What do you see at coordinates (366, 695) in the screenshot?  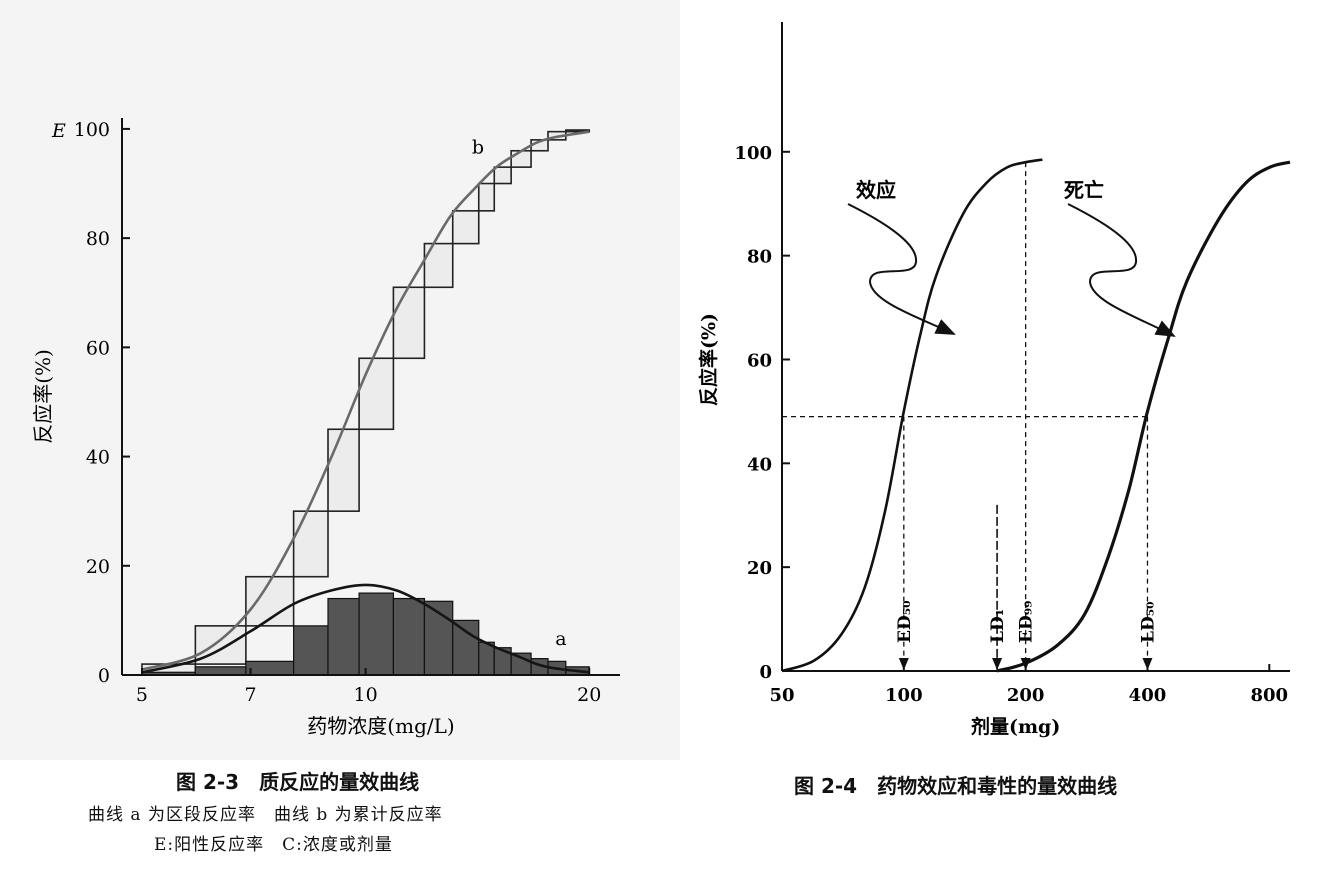 I see `x-tick-label: 10` at bounding box center [366, 695].